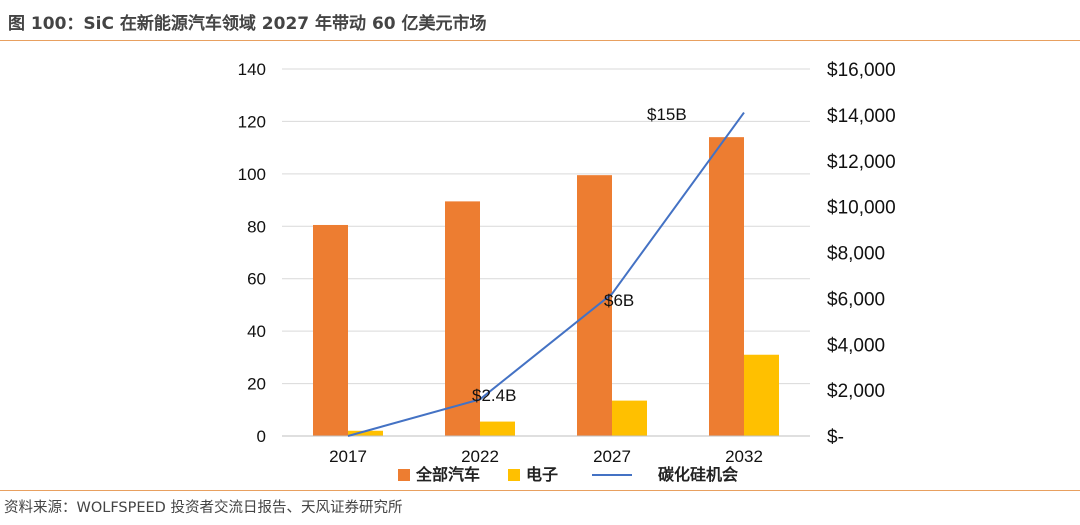  I want to click on x-axis-tick-label: 2017, so click(348, 456).